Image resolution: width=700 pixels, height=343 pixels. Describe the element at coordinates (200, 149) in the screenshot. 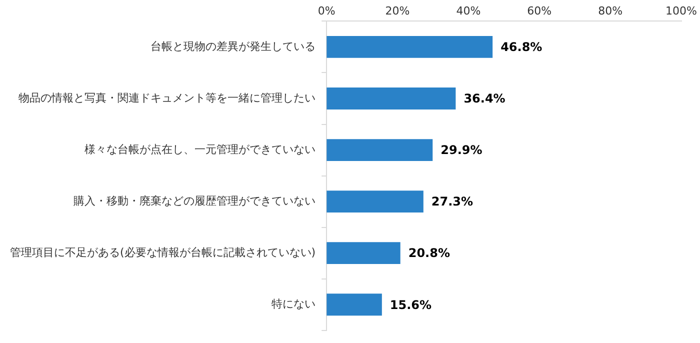

I see `y-tick-label: 様々な台帳が点在し、一元管理ができていない` at that location.